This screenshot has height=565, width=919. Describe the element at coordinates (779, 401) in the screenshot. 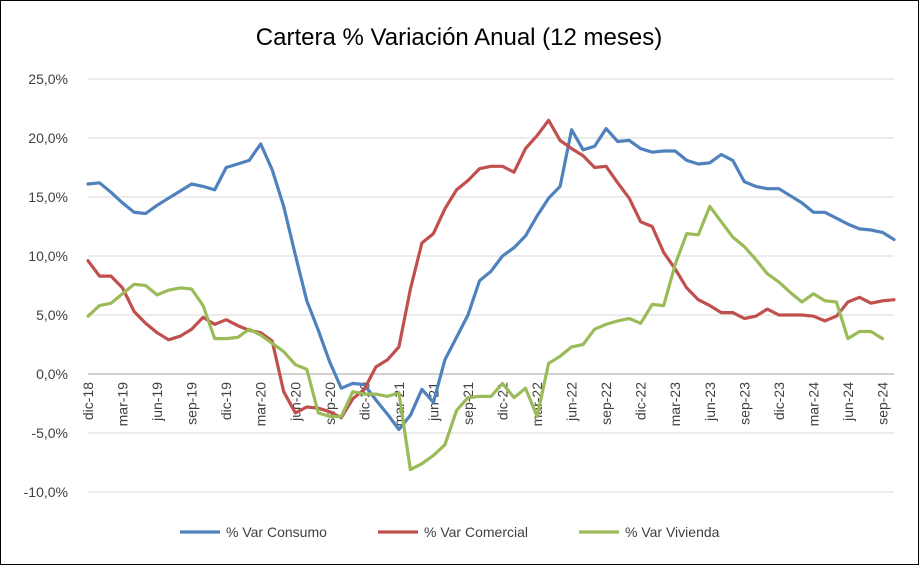

I see `x-tick-label: dic-23` at that location.